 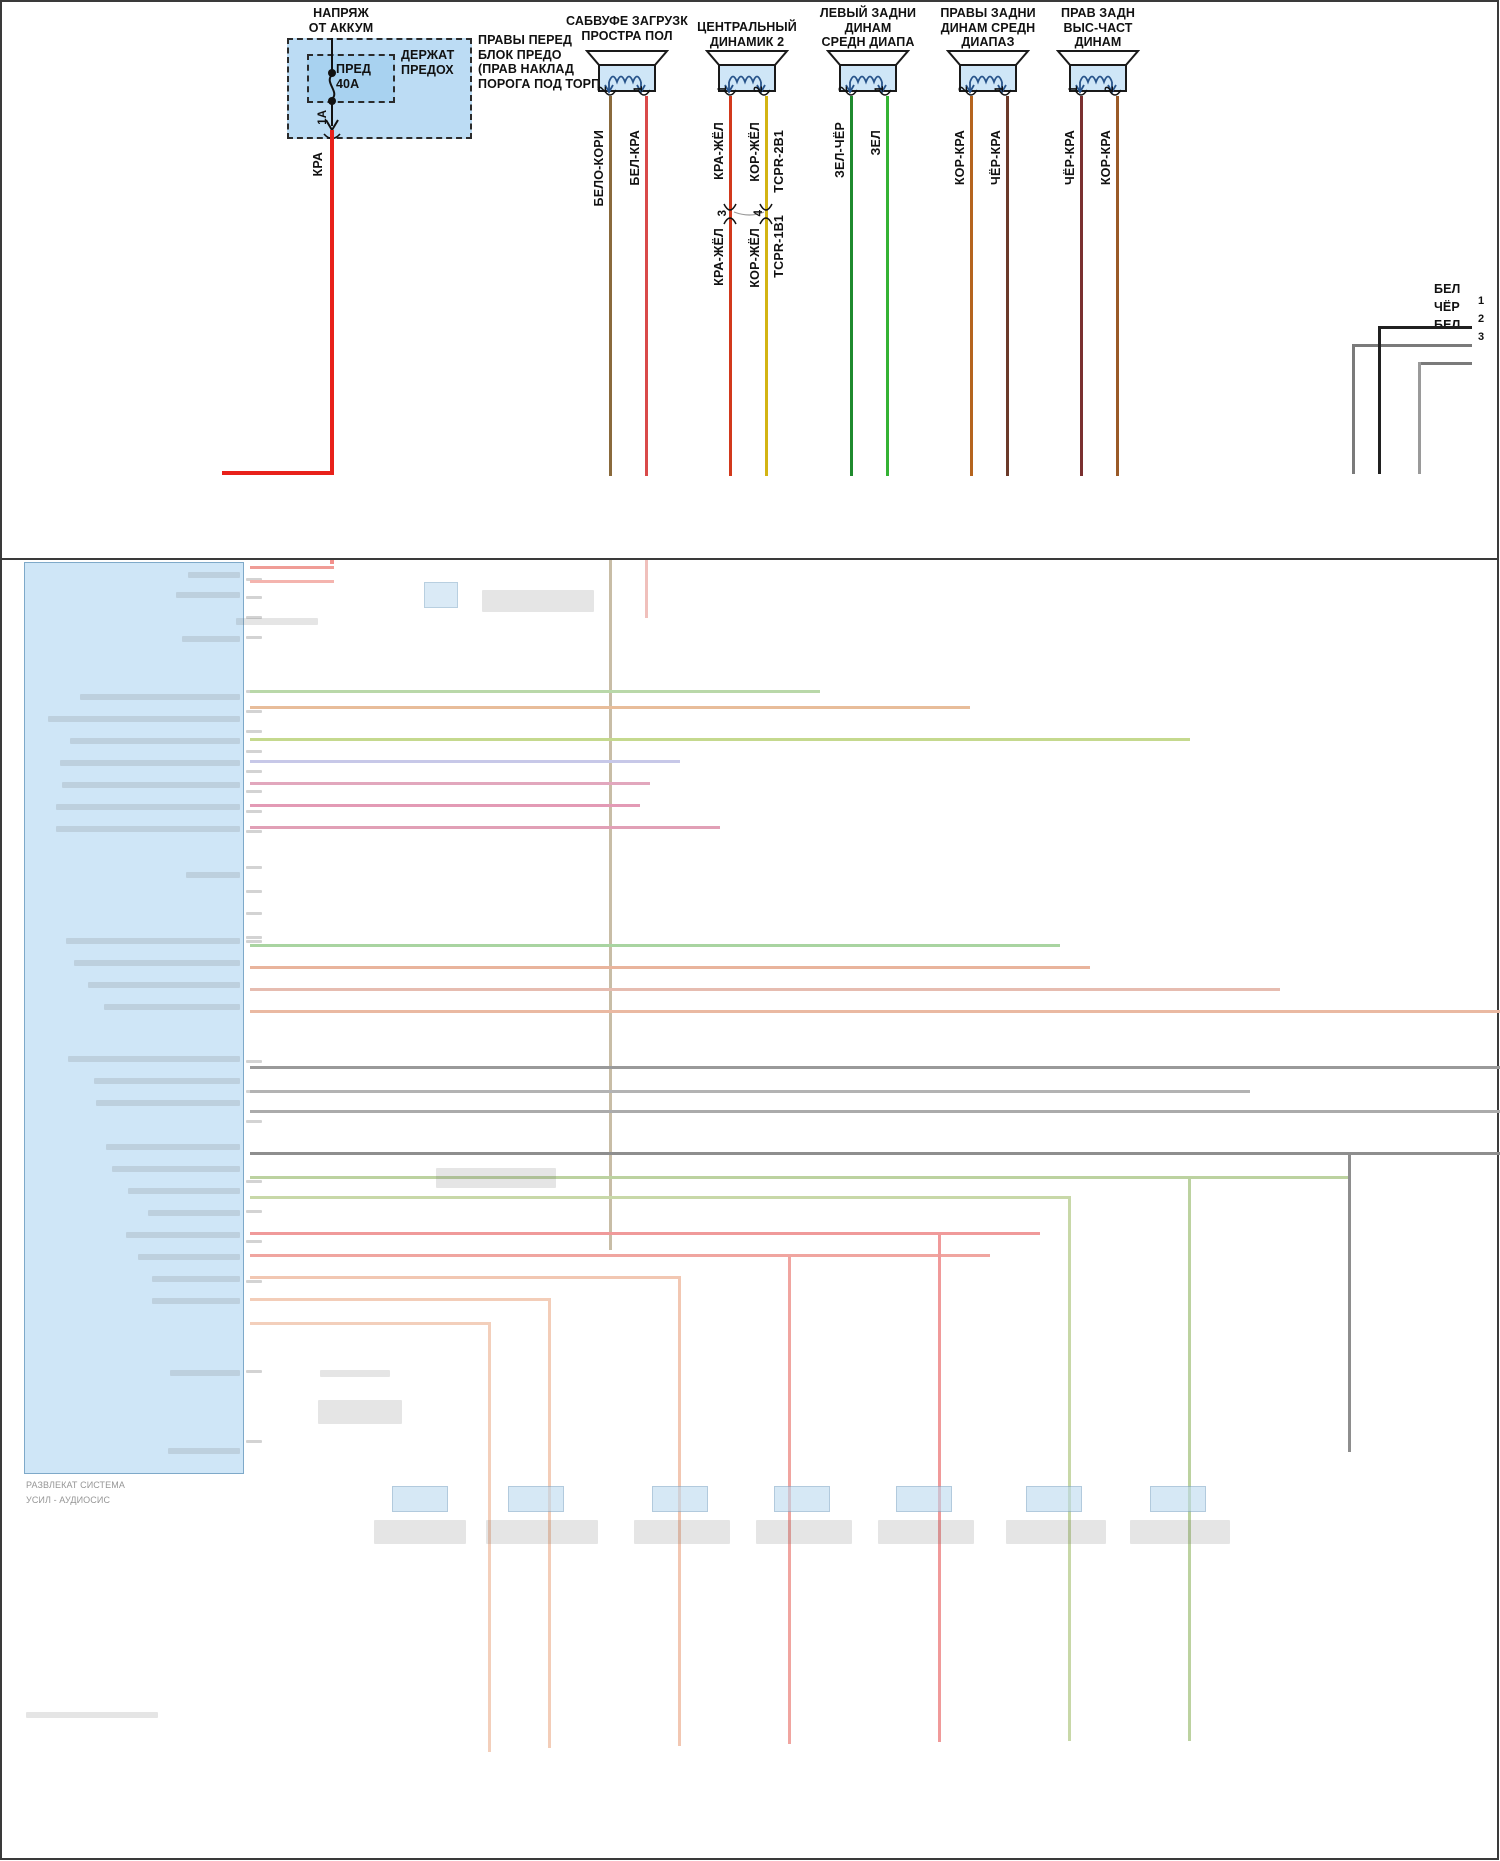 What do you see at coordinates (747, 34) in the screenshot?
I see `speaker-label-center: ЦЕНТРАЛЬНЫЙ ДИНАМИК 2` at bounding box center [747, 34].